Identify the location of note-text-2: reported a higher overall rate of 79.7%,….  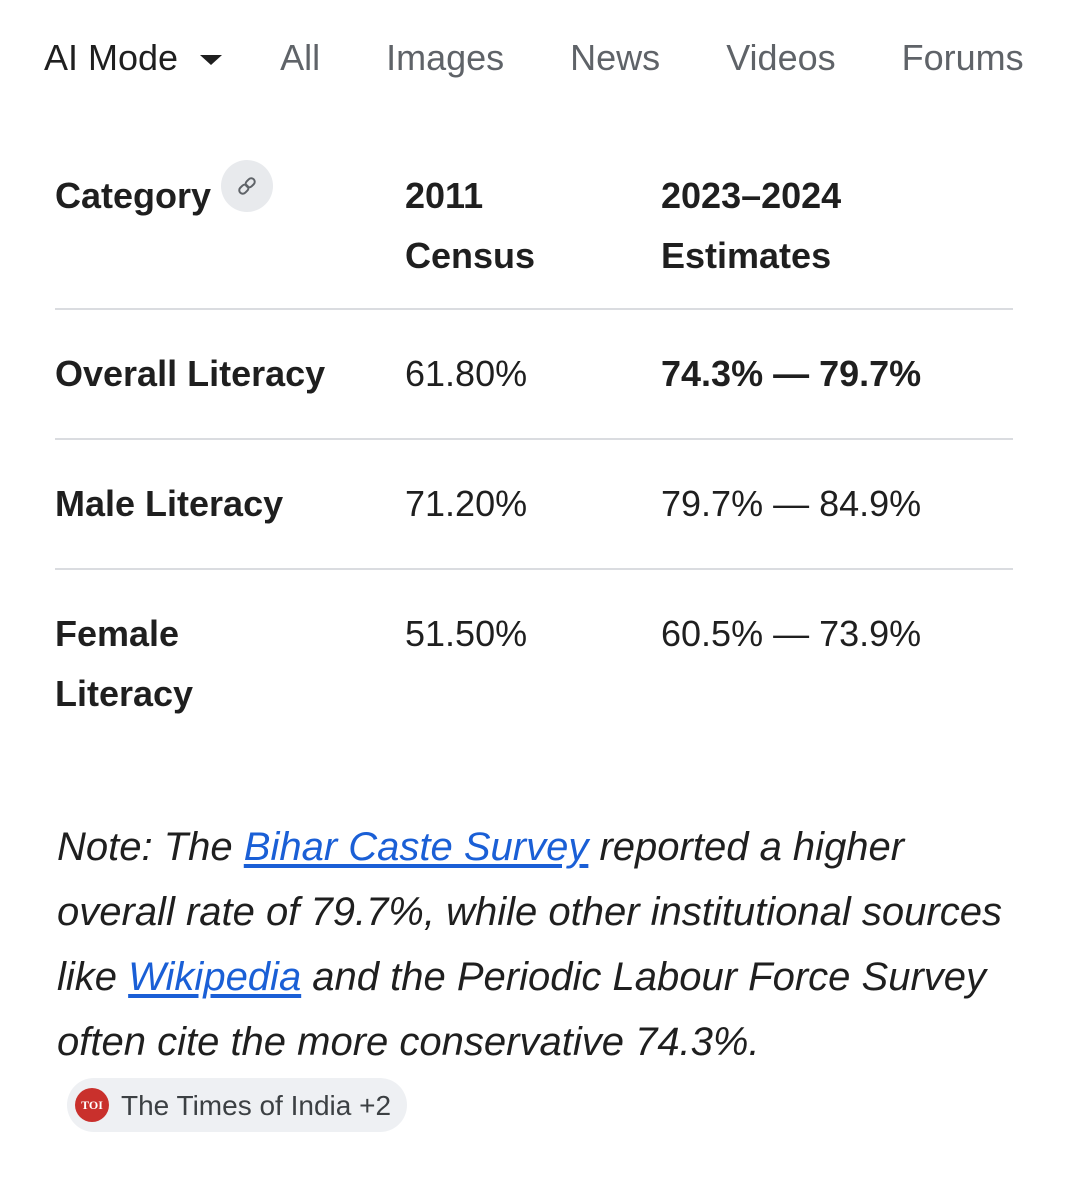
(529, 912).